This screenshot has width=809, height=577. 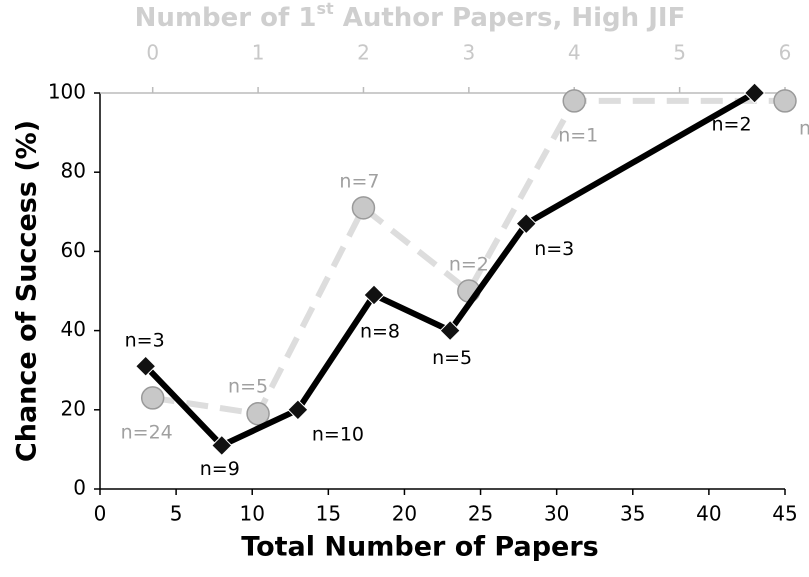 What do you see at coordinates (404, 514) in the screenshot?
I see `x-tick-label: 20` at bounding box center [404, 514].